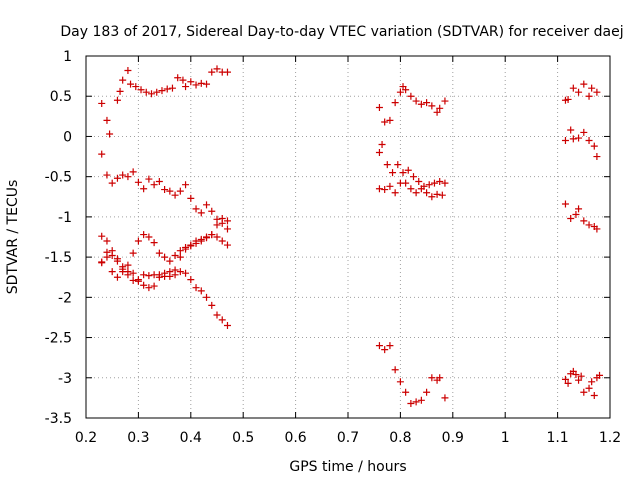  What do you see at coordinates (453, 438) in the screenshot?
I see `x-tick-label: 0.9` at bounding box center [453, 438].